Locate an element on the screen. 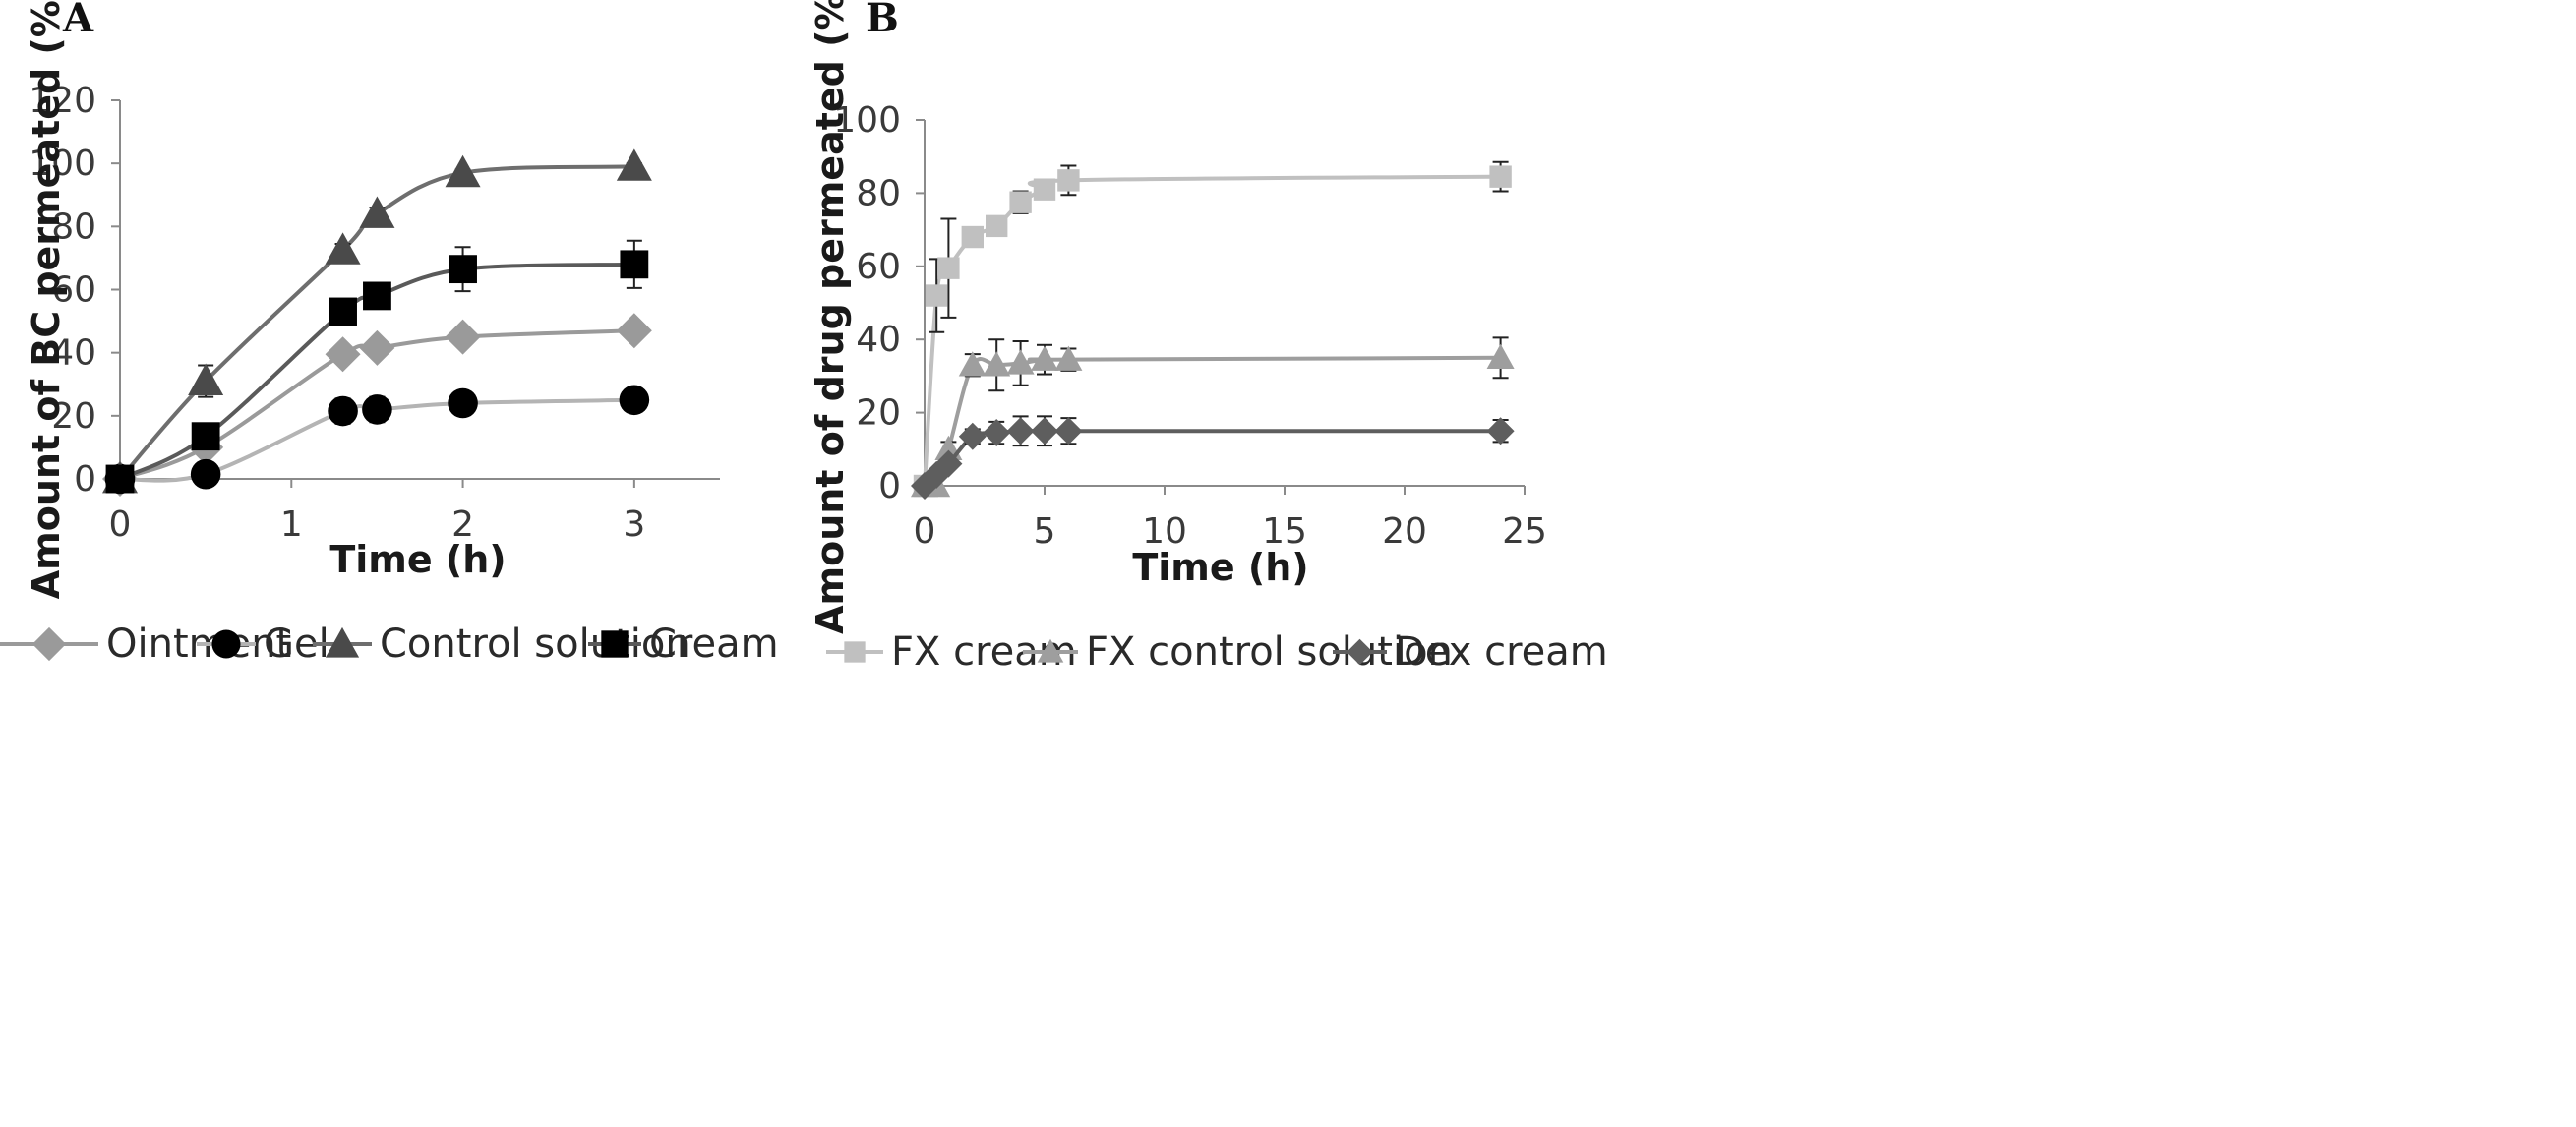 The height and width of the screenshot is (1127, 2576). legend-label: Dex cream is located at coordinates (1501, 652).